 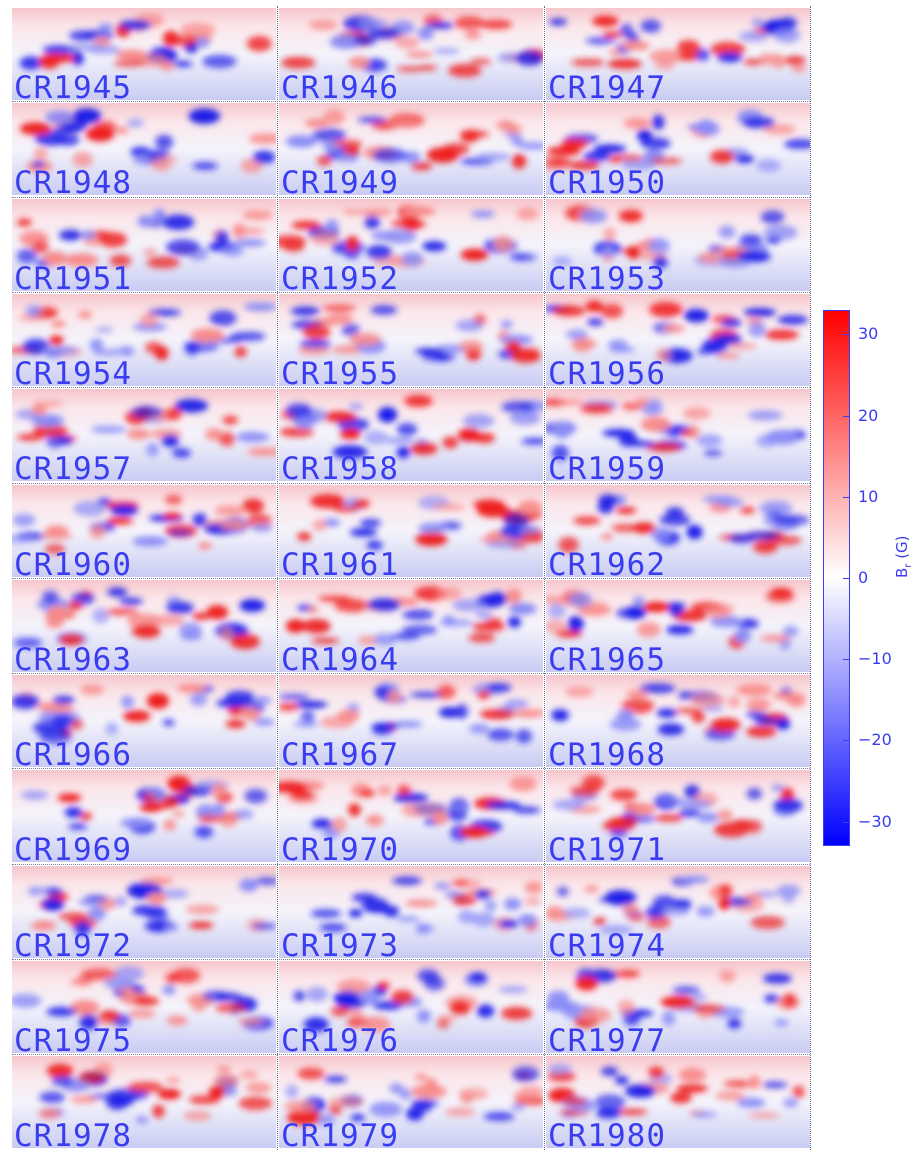 What do you see at coordinates (678, 245) in the screenshot?
I see `synoptic-map-cr1953: CR1953` at bounding box center [678, 245].